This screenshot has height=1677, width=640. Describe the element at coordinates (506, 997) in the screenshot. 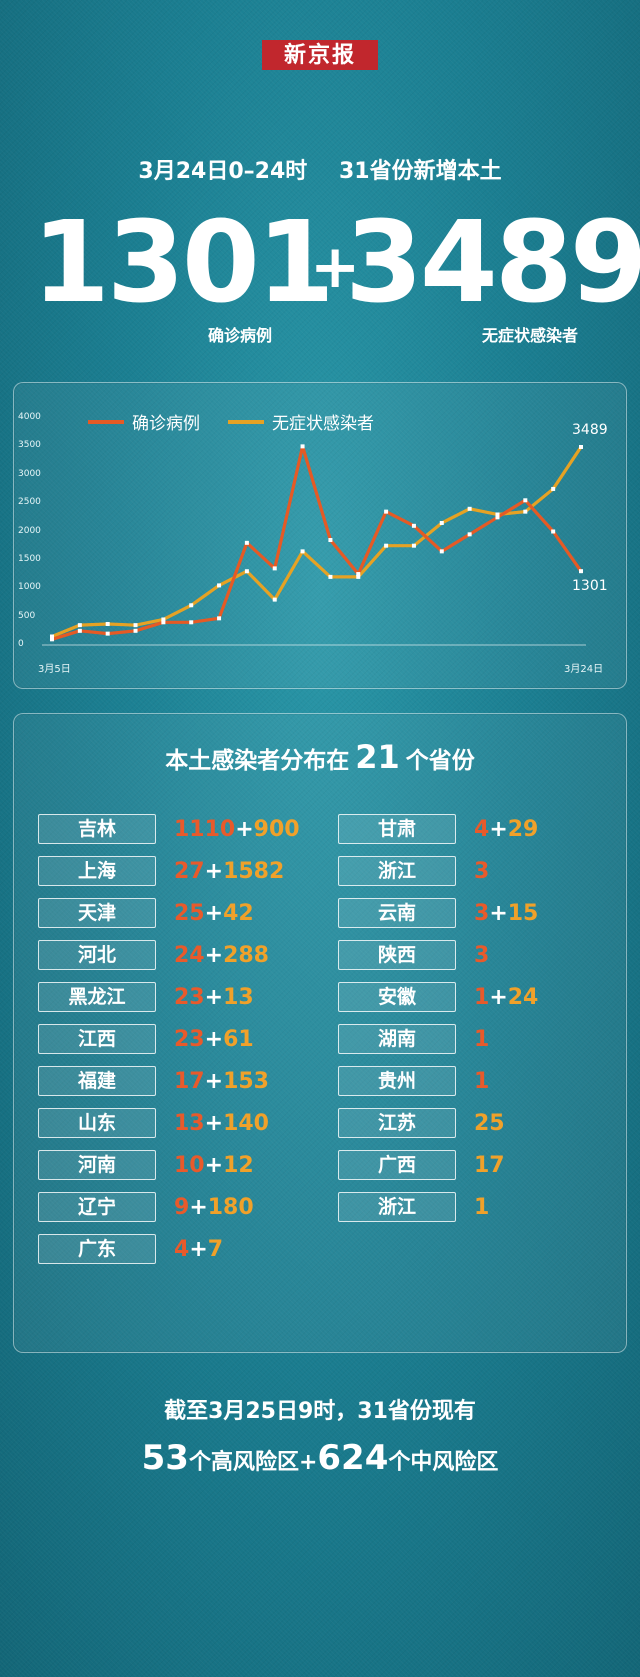

I see `province-values: 1+24` at that location.